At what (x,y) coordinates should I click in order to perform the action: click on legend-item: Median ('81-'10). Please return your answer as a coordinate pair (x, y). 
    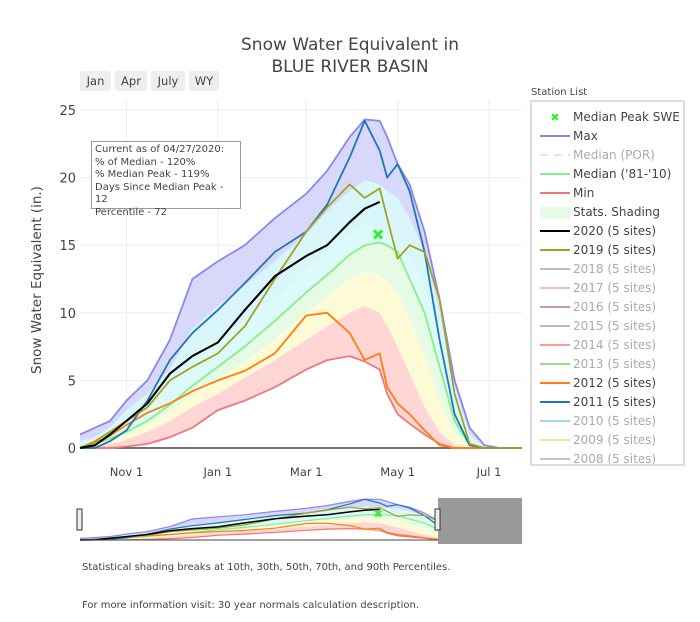
    Looking at the image, I should click on (607, 174).